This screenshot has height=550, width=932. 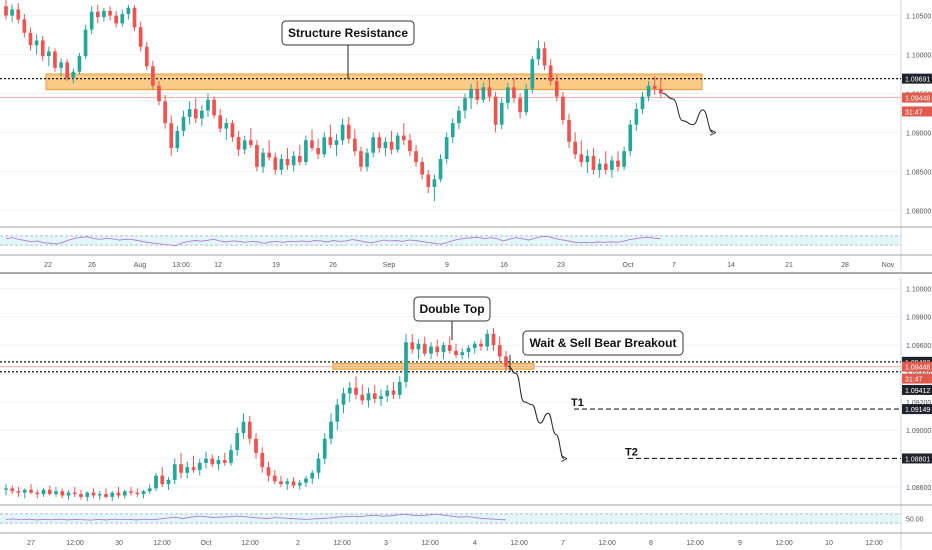 I want to click on x-tick-label: 12, so click(x=218, y=265).